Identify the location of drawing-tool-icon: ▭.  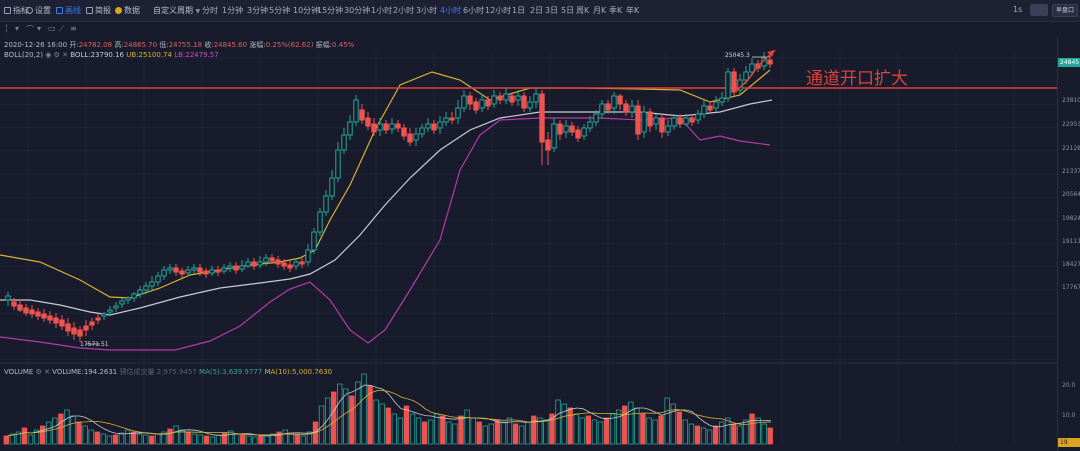
(52, 28).